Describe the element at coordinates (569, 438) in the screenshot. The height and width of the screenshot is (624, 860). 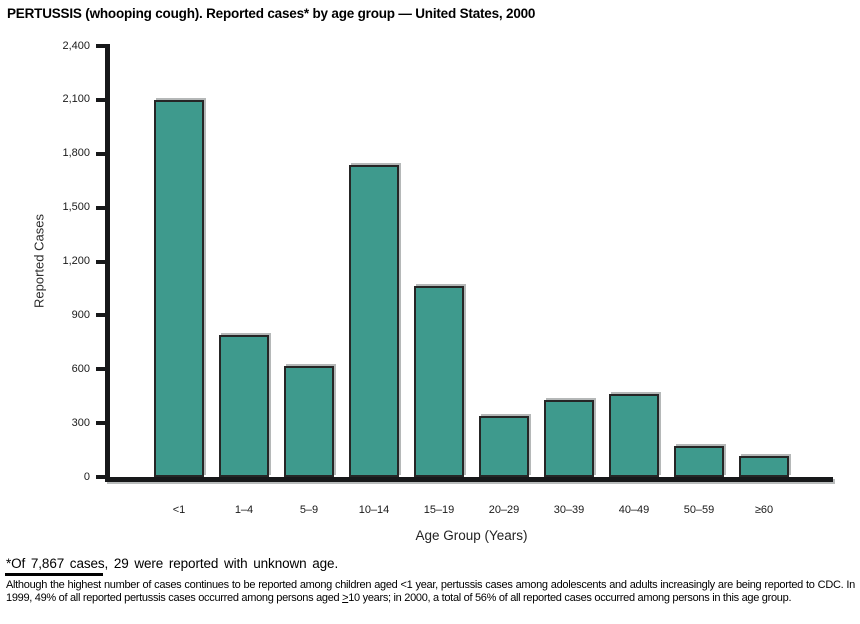
I see `bar-30–39` at that location.